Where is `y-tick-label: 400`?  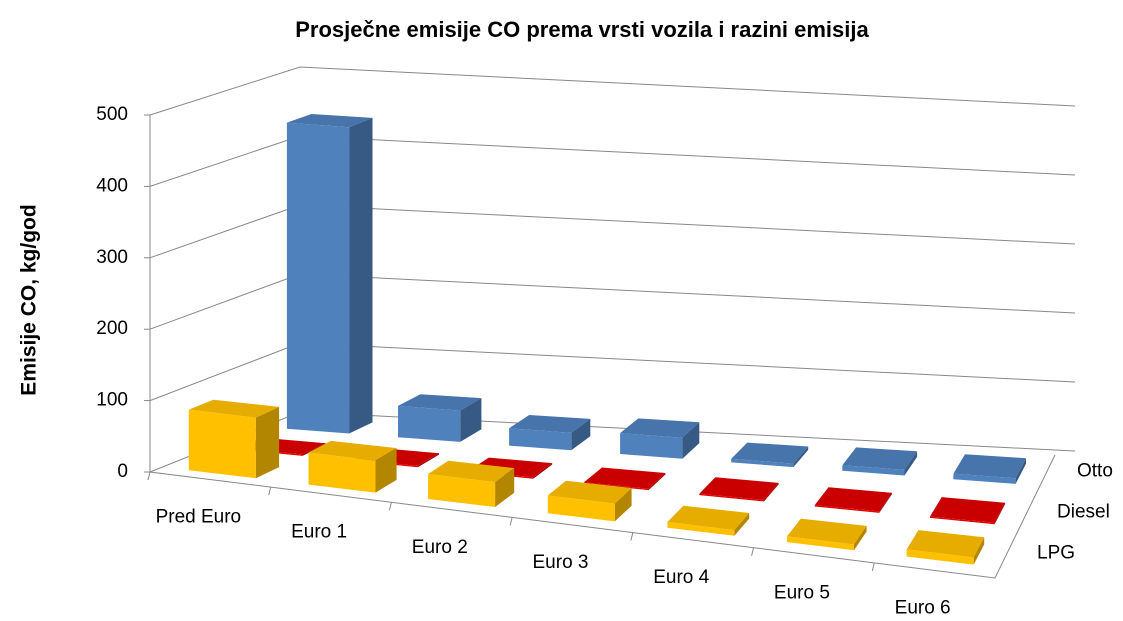 y-tick-label: 400 is located at coordinates (112, 185).